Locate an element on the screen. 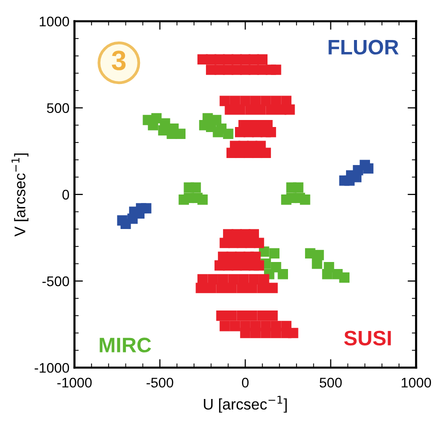 This screenshot has width=438, height=425. y-axis-title: V [arcsec$^{−1}$] is located at coordinates (20, 195).